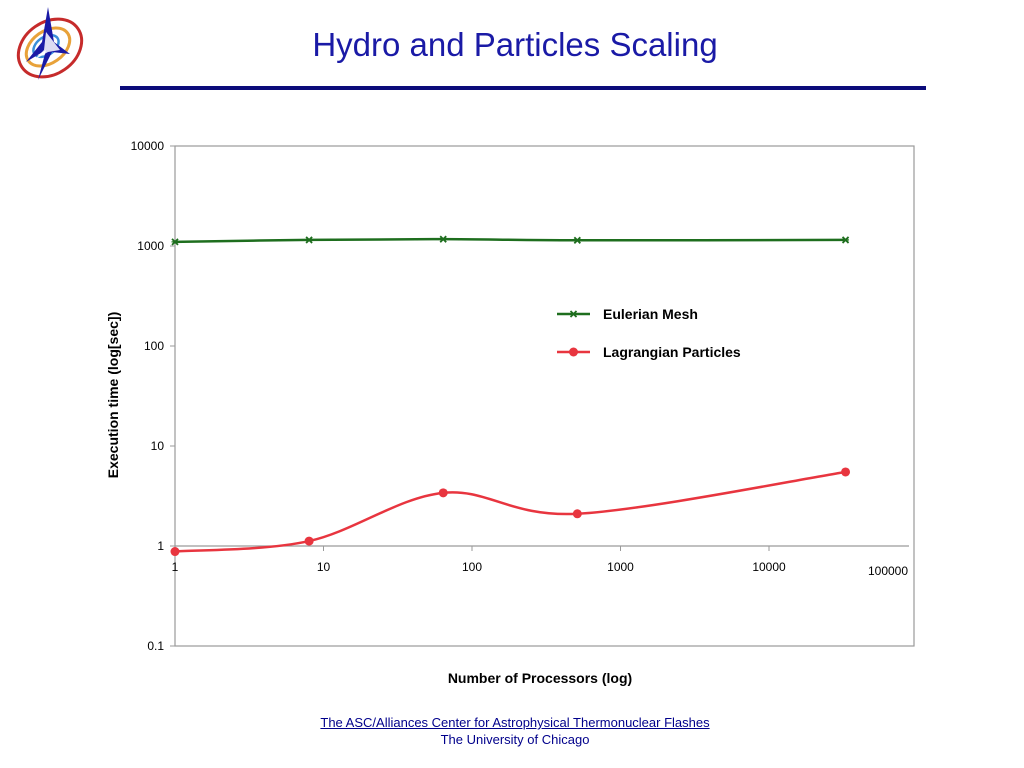 The height and width of the screenshot is (768, 1024). Describe the element at coordinates (160, 546) in the screenshot. I see `y-tick-label: 1` at that location.